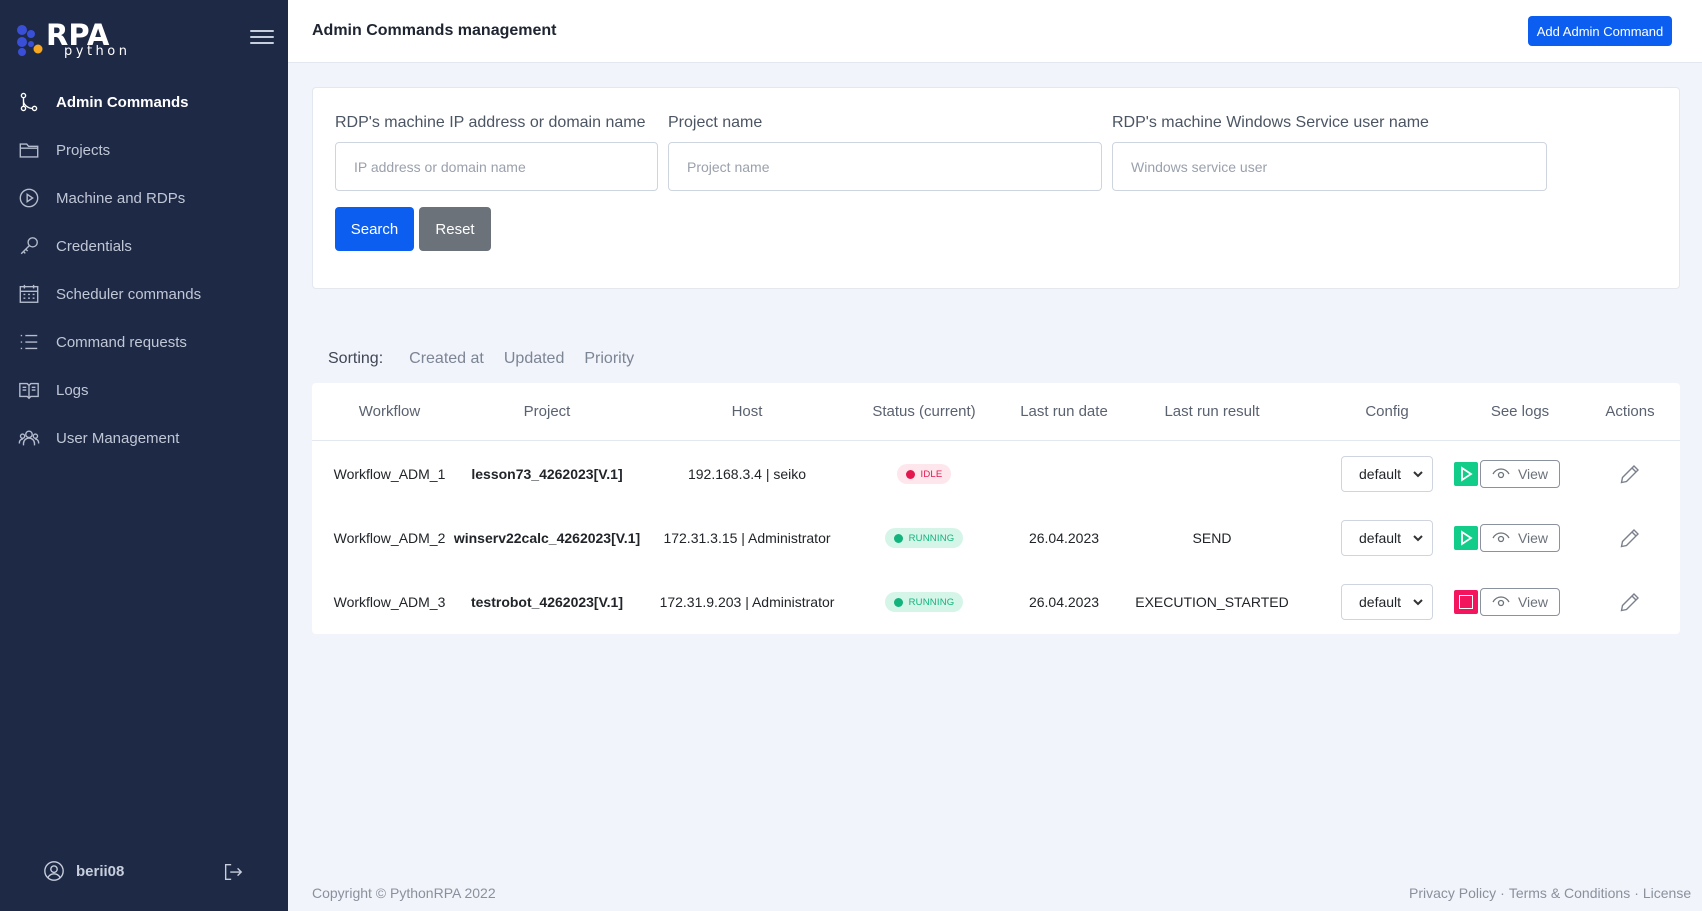 This screenshot has height=911, width=1702. Describe the element at coordinates (1064, 602) in the screenshot. I see `last-run-date-cell: 26.04.2023` at that location.